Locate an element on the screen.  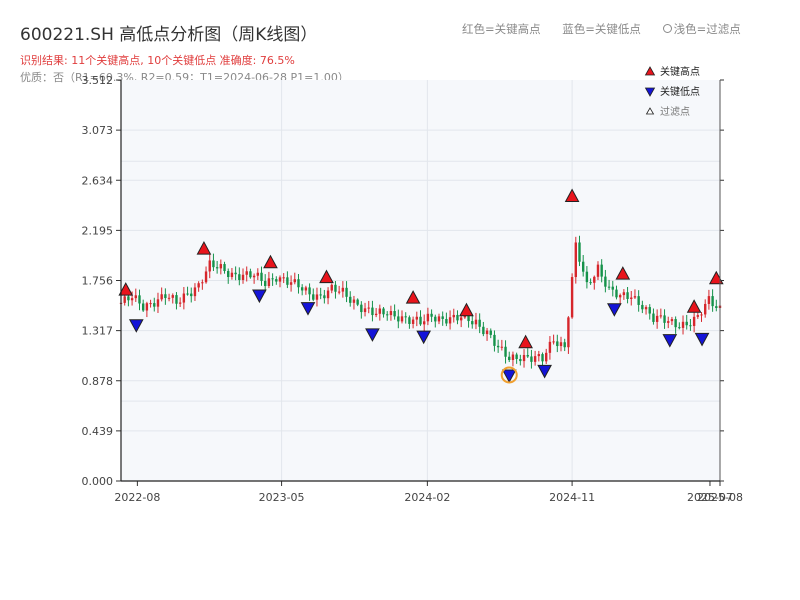
x-tick-label: 2025-07 is located at coordinates (710, 497).